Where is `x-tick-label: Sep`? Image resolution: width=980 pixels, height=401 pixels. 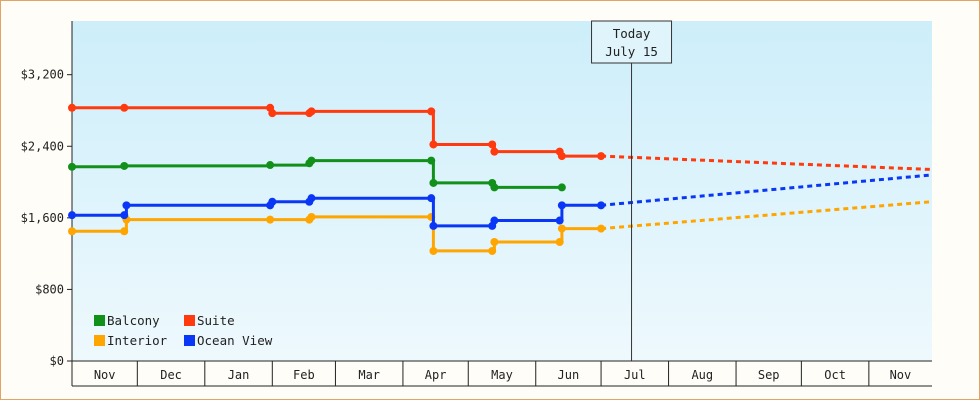
x-tick-label: Sep is located at coordinates (769, 375).